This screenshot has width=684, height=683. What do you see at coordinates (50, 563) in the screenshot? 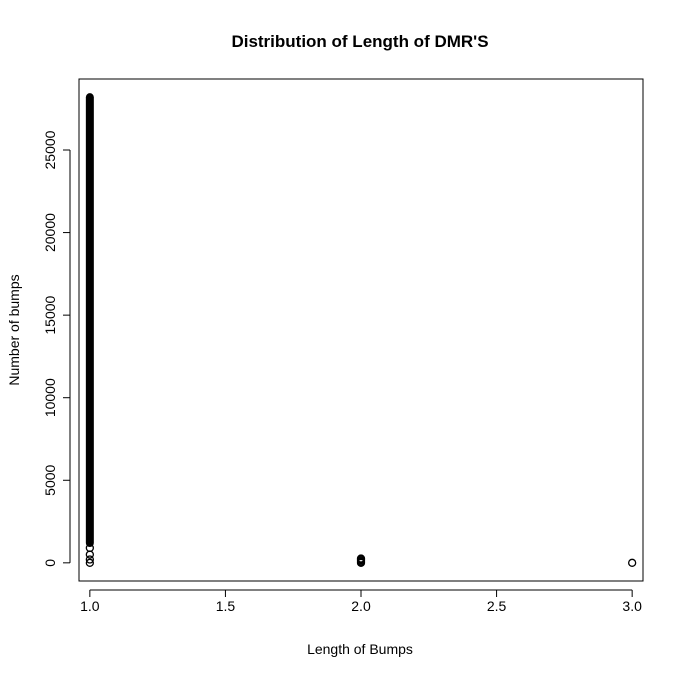
I see `y-tick-label: 0` at bounding box center [50, 563].